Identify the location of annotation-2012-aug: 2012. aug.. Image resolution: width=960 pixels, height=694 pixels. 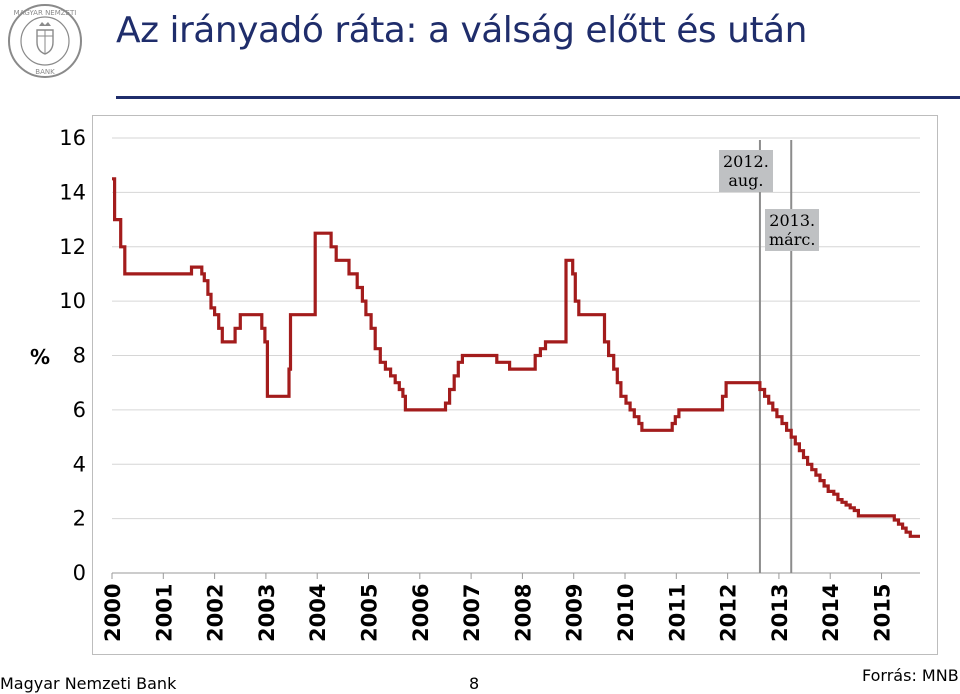
(746, 171).